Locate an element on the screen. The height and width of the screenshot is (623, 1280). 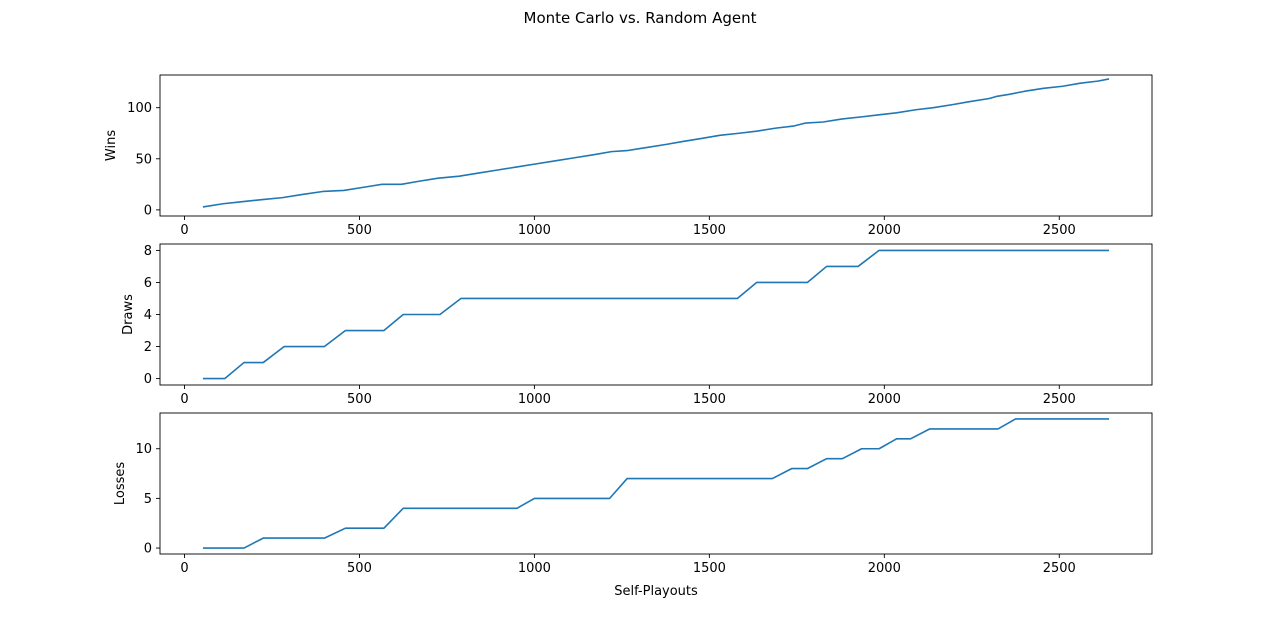
losses-series-line is located at coordinates (656, 483).